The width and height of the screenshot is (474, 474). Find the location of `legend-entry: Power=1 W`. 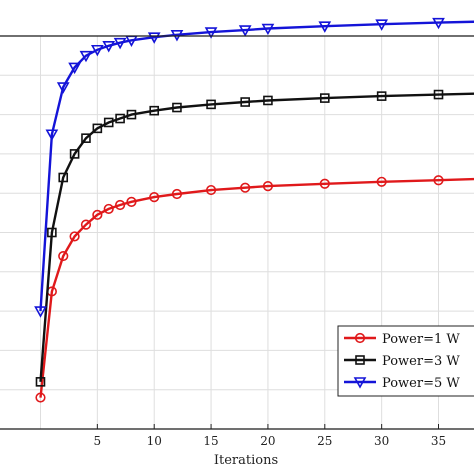

legend-entry: Power=1 W is located at coordinates (402, 339).